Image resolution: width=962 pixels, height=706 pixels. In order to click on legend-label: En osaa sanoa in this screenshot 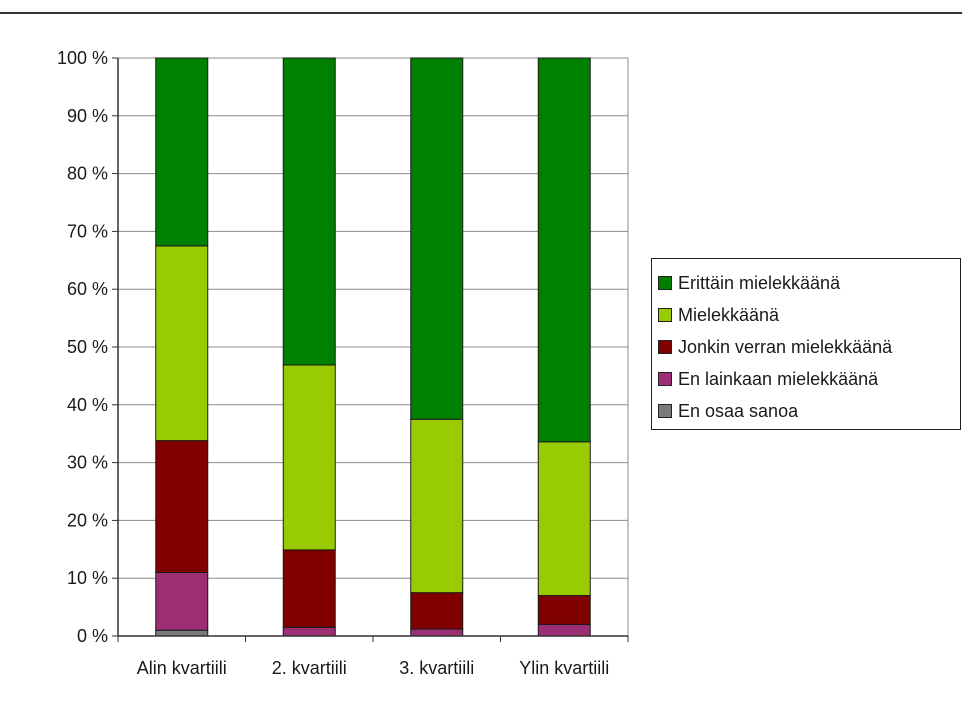, I will do `click(738, 410)`.